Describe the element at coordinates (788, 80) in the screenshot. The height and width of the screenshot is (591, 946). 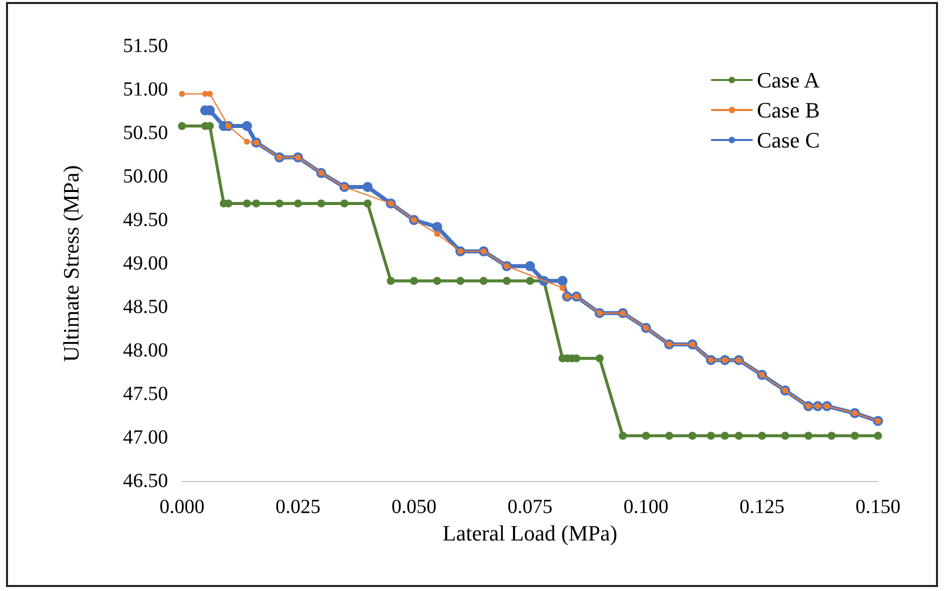
I see `legend-label: Case A` at that location.